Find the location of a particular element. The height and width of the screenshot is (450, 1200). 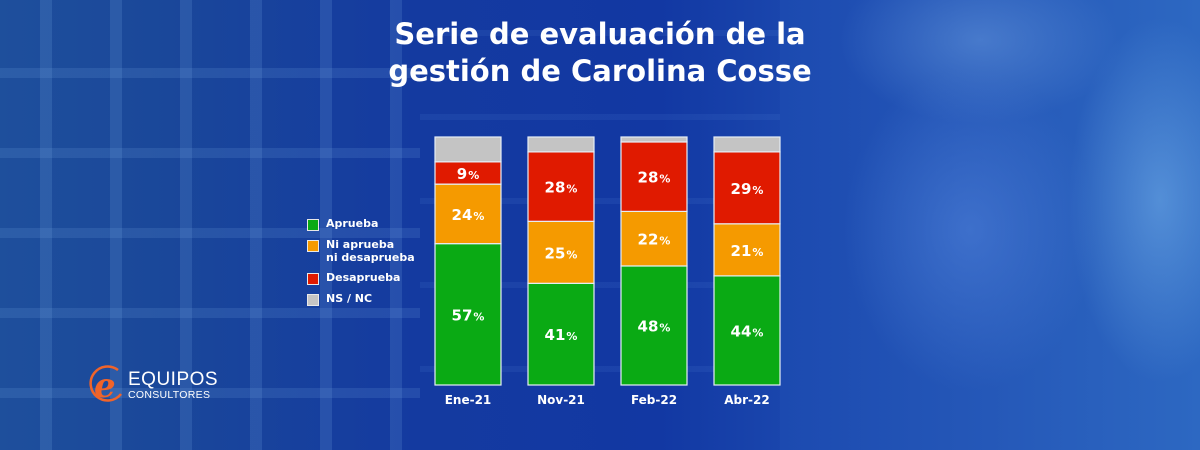

legend-swatch-desaprueba is located at coordinates (313, 279).